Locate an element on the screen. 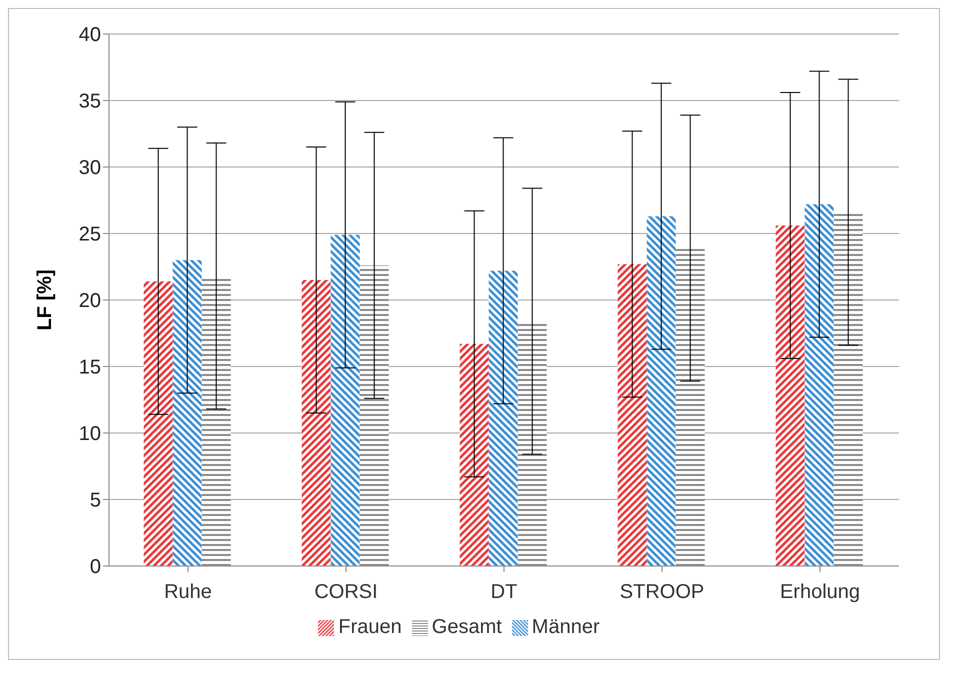  y-tick-label: 0 is located at coordinates (95, 567).